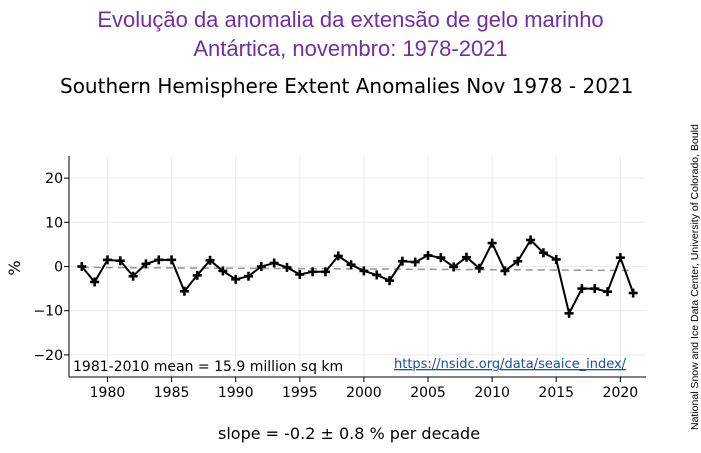 This screenshot has width=701, height=453. Describe the element at coordinates (236, 393) in the screenshot. I see `x-tick-label: 1990` at that location.